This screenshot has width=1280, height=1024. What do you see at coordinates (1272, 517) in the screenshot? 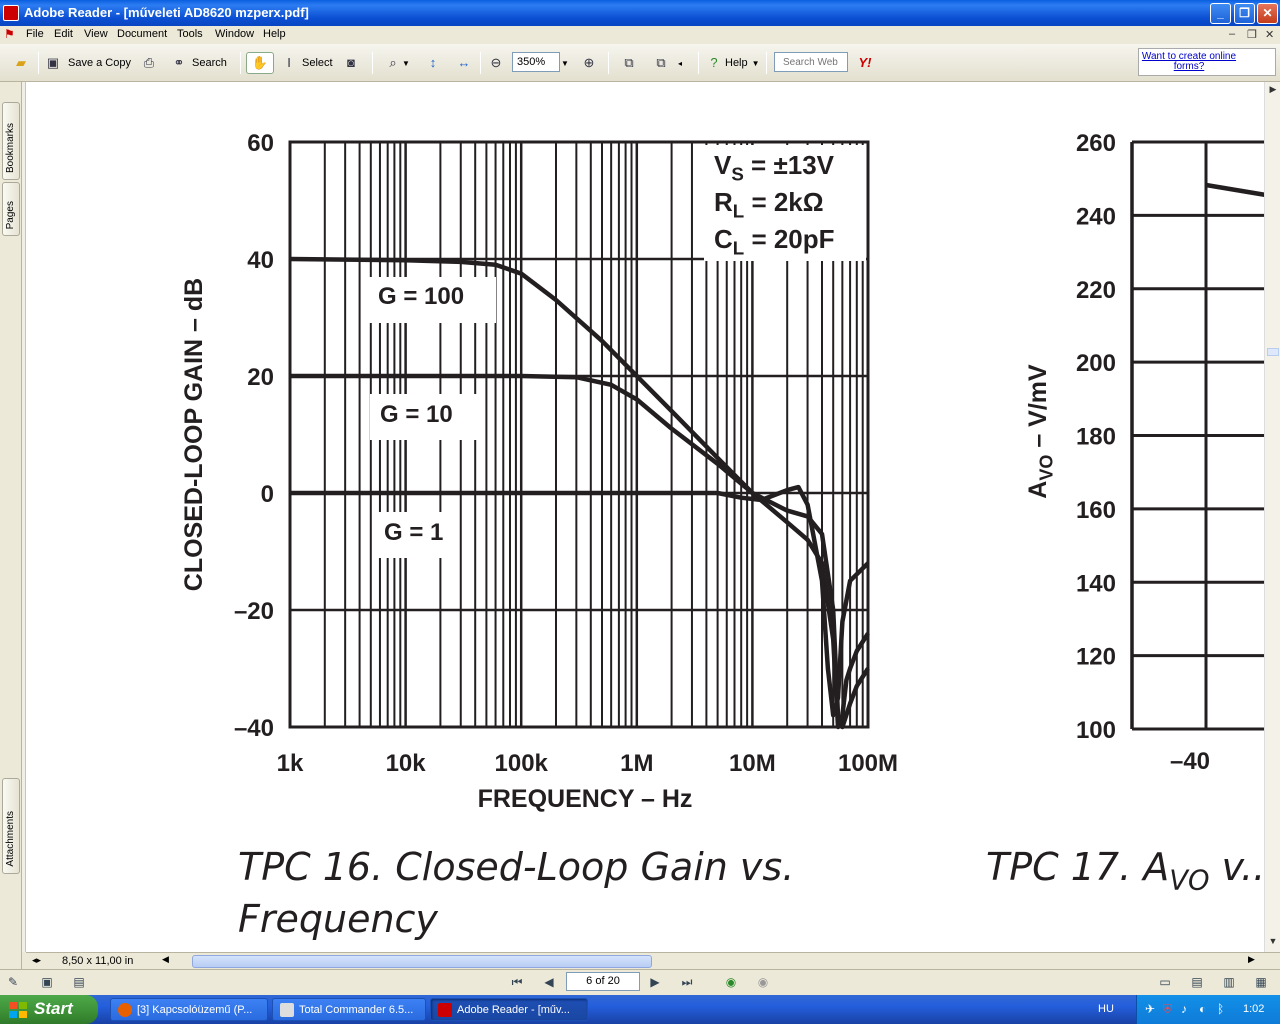
I see `vertical-scrollbar: ▶ ▼` at bounding box center [1272, 517].